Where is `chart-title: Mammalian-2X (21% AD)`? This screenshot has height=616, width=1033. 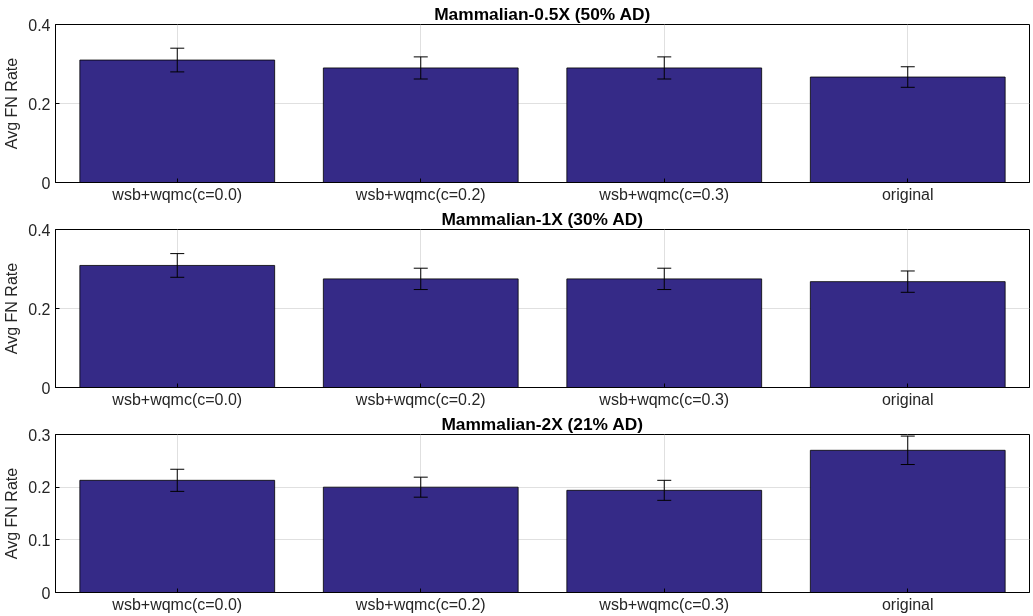 chart-title: Mammalian-2X (21% AD) is located at coordinates (542, 423).